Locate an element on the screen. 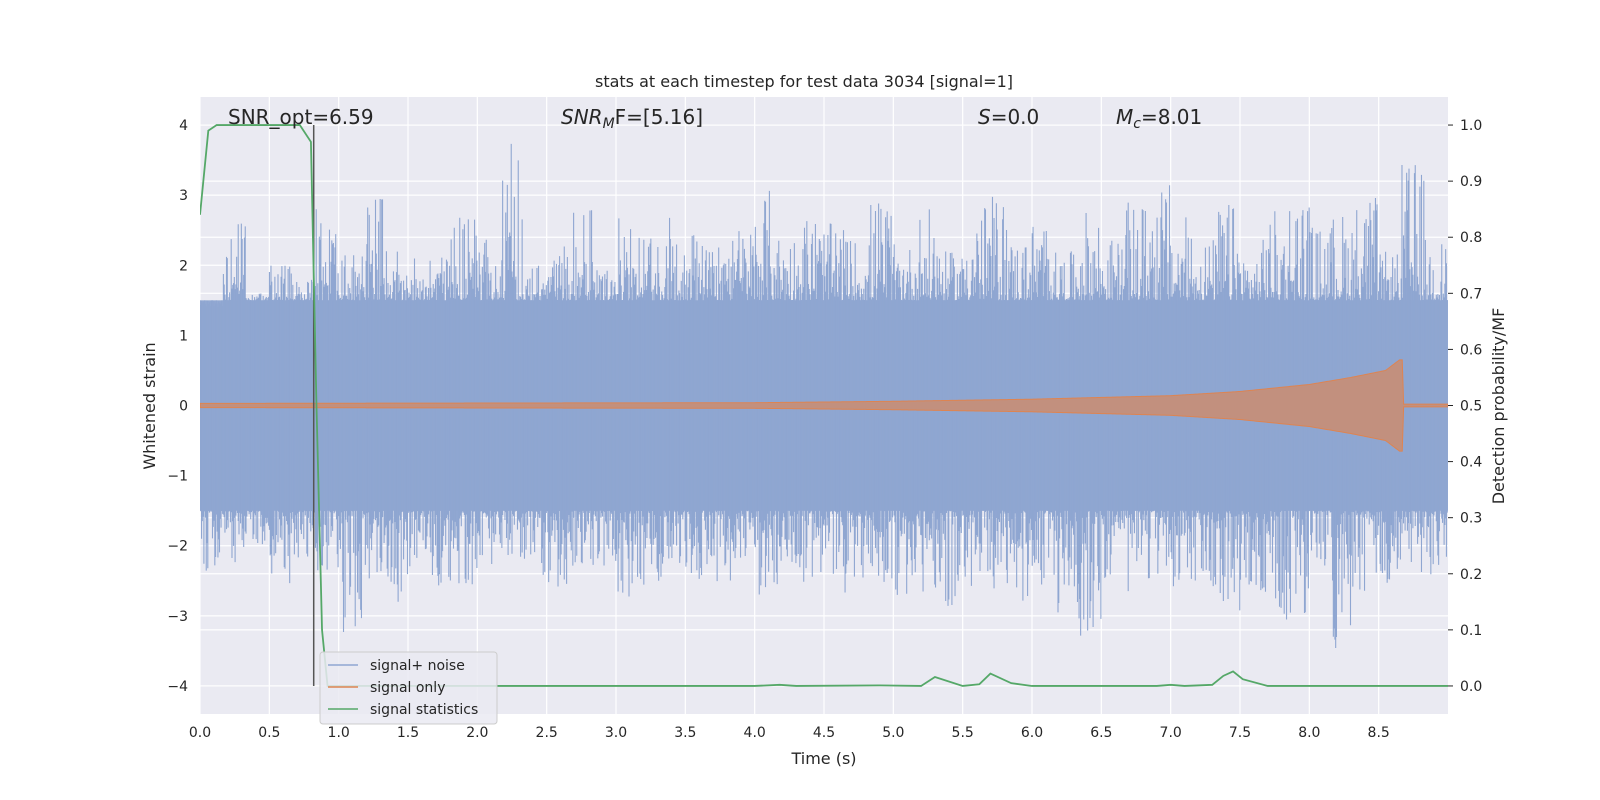 The image size is (1600, 800). y2-tick-label: 0.9 is located at coordinates (1471, 182).